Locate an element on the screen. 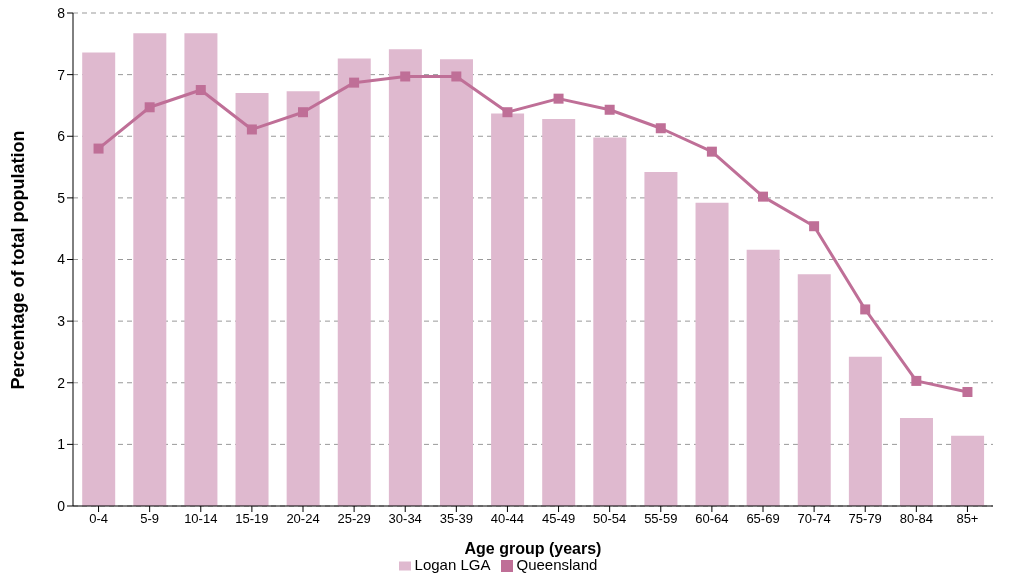 The height and width of the screenshot is (584, 1011). x-tick-label: 20-24 is located at coordinates (303, 519).